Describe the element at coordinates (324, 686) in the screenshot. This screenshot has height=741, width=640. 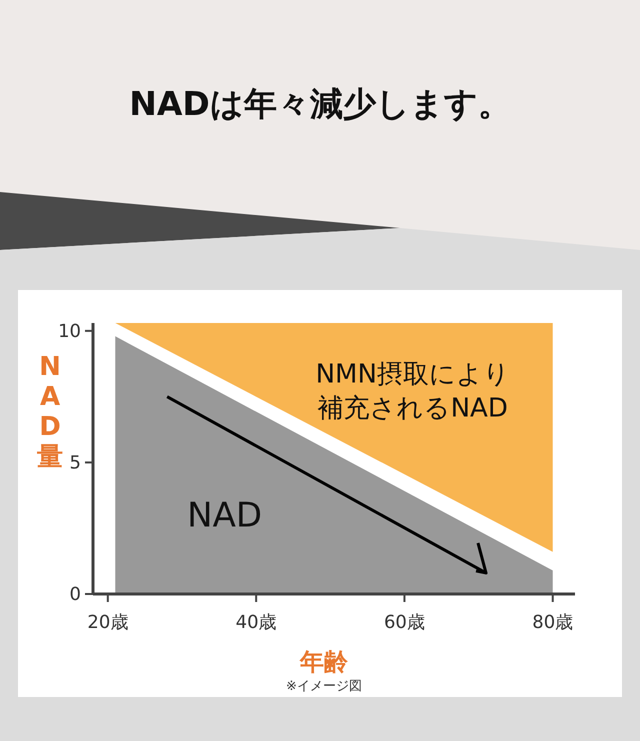
I see `text: ※イメージ図` at that location.